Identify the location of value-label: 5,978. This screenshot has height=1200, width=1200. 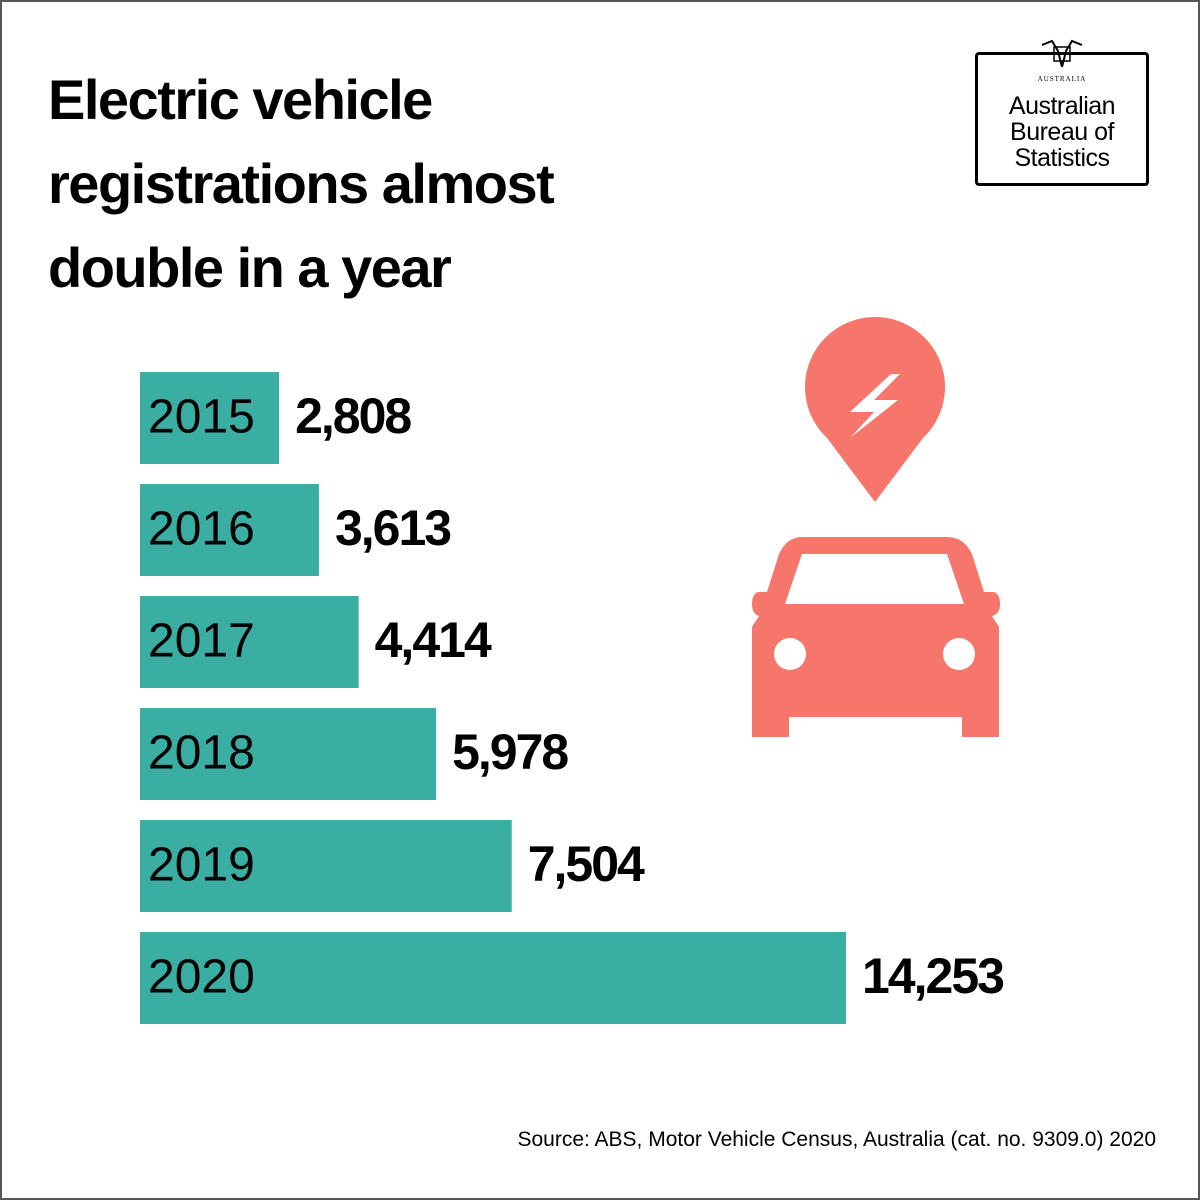
(510, 752).